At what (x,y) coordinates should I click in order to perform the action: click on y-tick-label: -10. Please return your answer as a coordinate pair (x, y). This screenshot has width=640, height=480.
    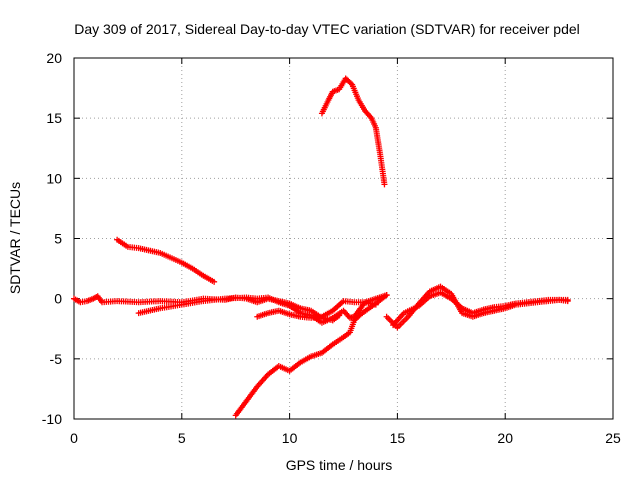
    Looking at the image, I should click on (52, 419).